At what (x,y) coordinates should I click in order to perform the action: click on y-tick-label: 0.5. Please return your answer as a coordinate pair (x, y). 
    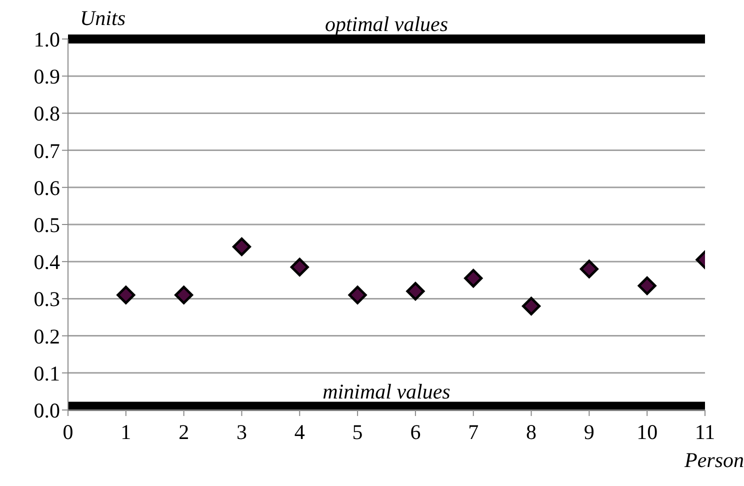
    Looking at the image, I should click on (47, 224).